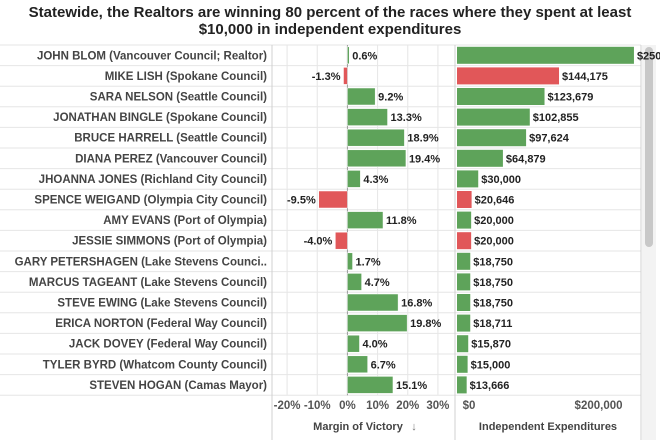  Describe the element at coordinates (155, 365) in the screenshot. I see `row-label: TYLER BYRD (Whatcom County Council)` at that location.